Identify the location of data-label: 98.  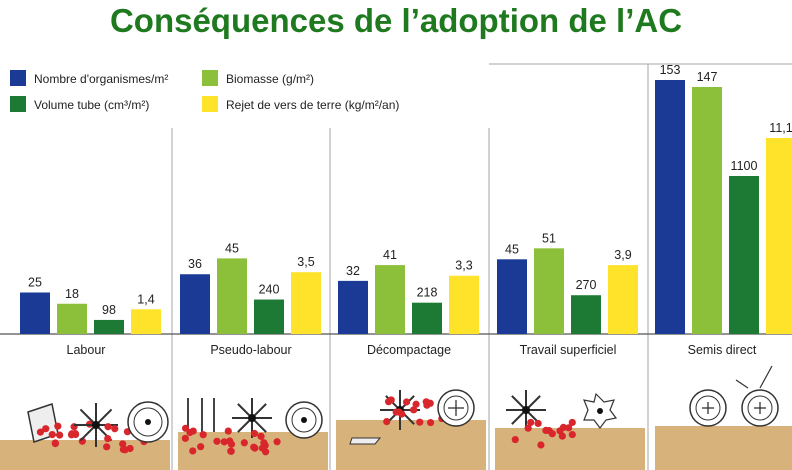
(109, 310).